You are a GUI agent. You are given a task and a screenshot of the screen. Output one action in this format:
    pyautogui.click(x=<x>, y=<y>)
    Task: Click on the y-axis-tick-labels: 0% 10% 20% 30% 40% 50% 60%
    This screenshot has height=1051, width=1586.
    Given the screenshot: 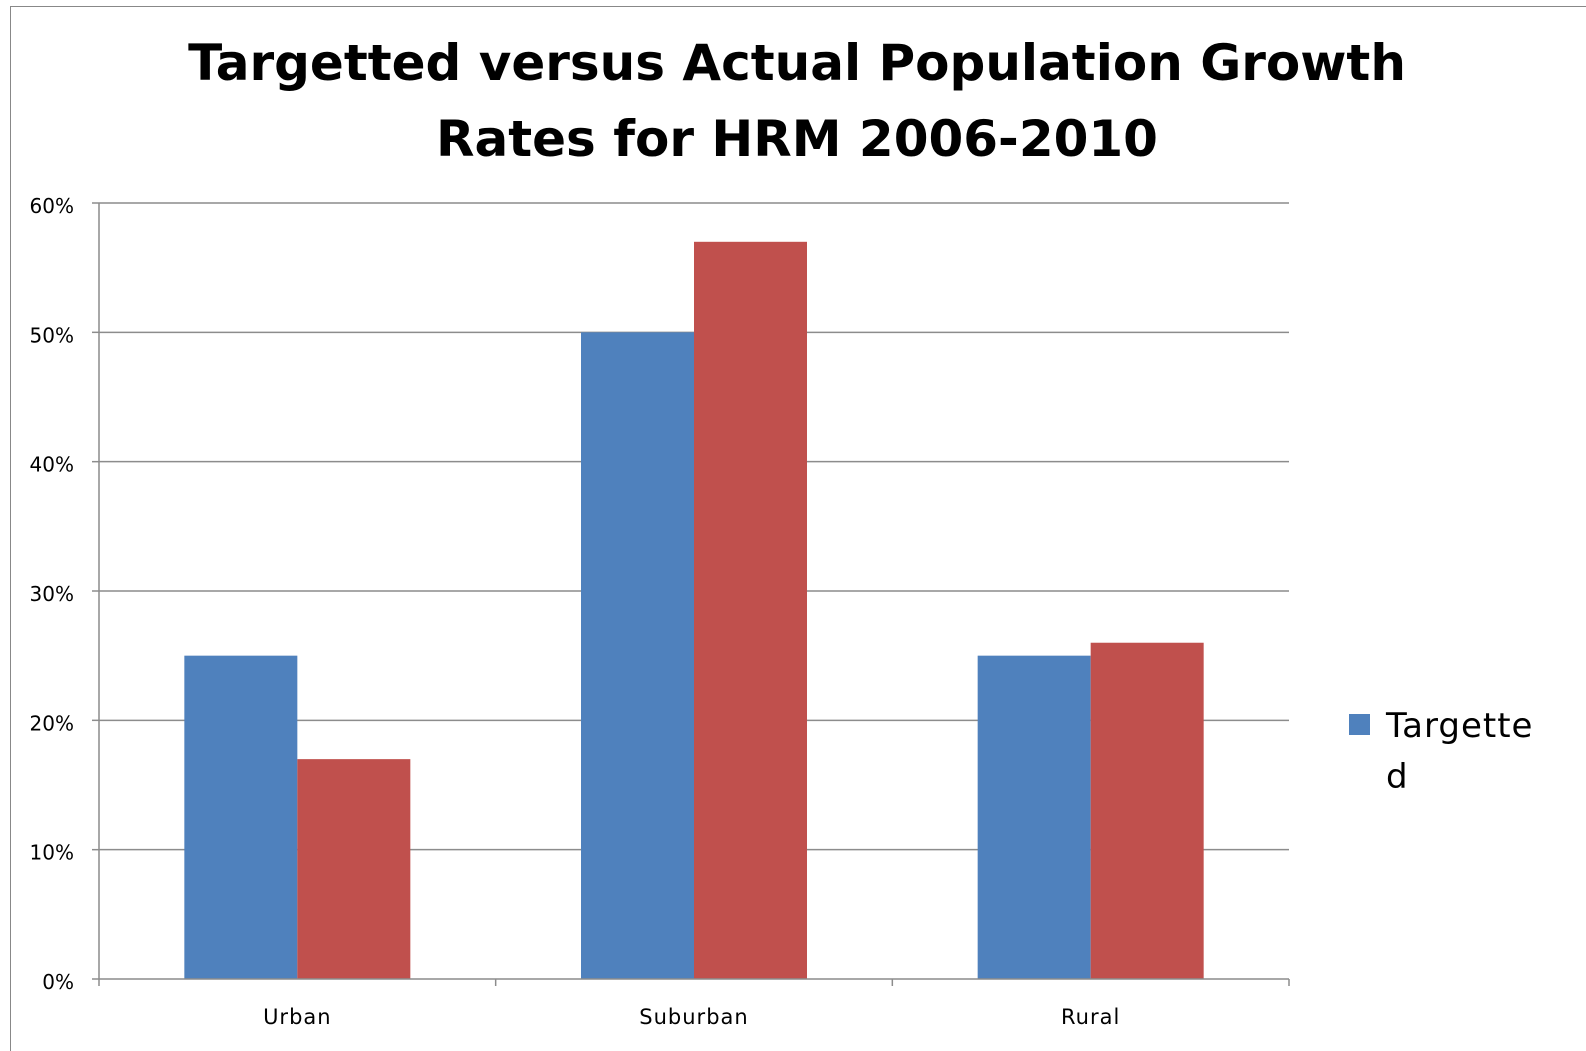 What is the action you would take?
    pyautogui.click(x=52, y=594)
    